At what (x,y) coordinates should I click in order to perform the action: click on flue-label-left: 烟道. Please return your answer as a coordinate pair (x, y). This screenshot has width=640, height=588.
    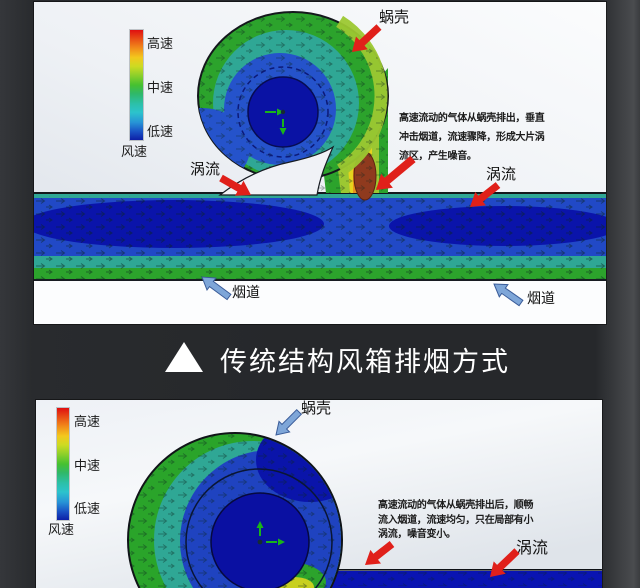
    Looking at the image, I should click on (246, 293).